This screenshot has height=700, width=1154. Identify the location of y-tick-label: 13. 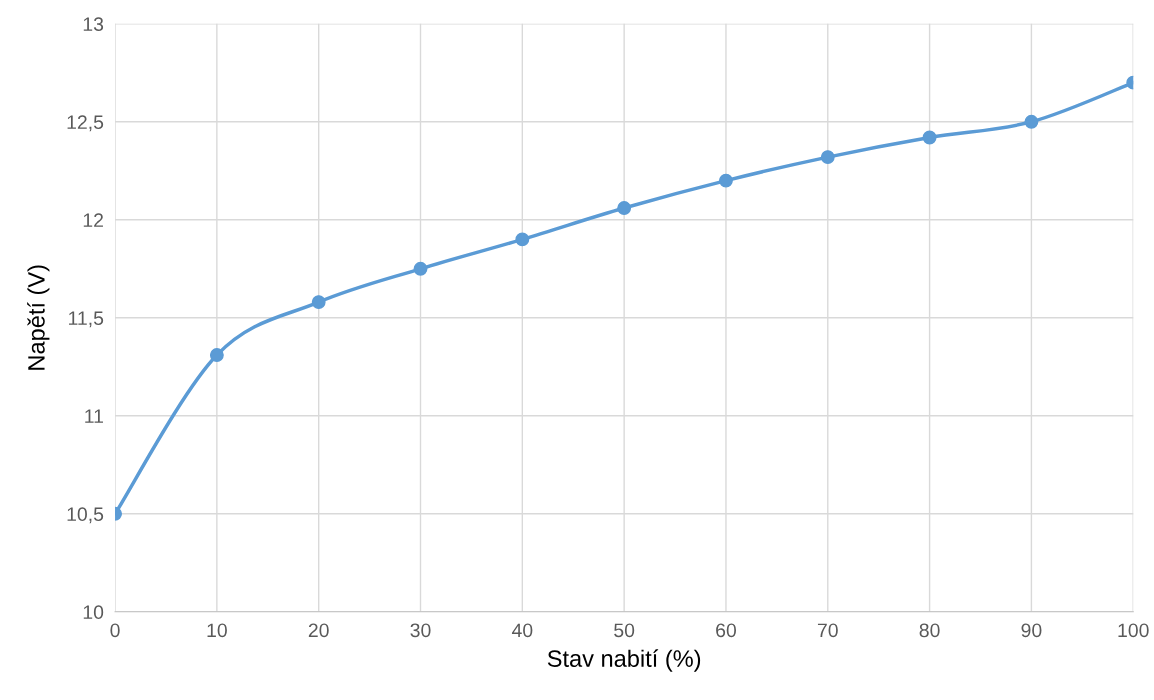
(93, 24).